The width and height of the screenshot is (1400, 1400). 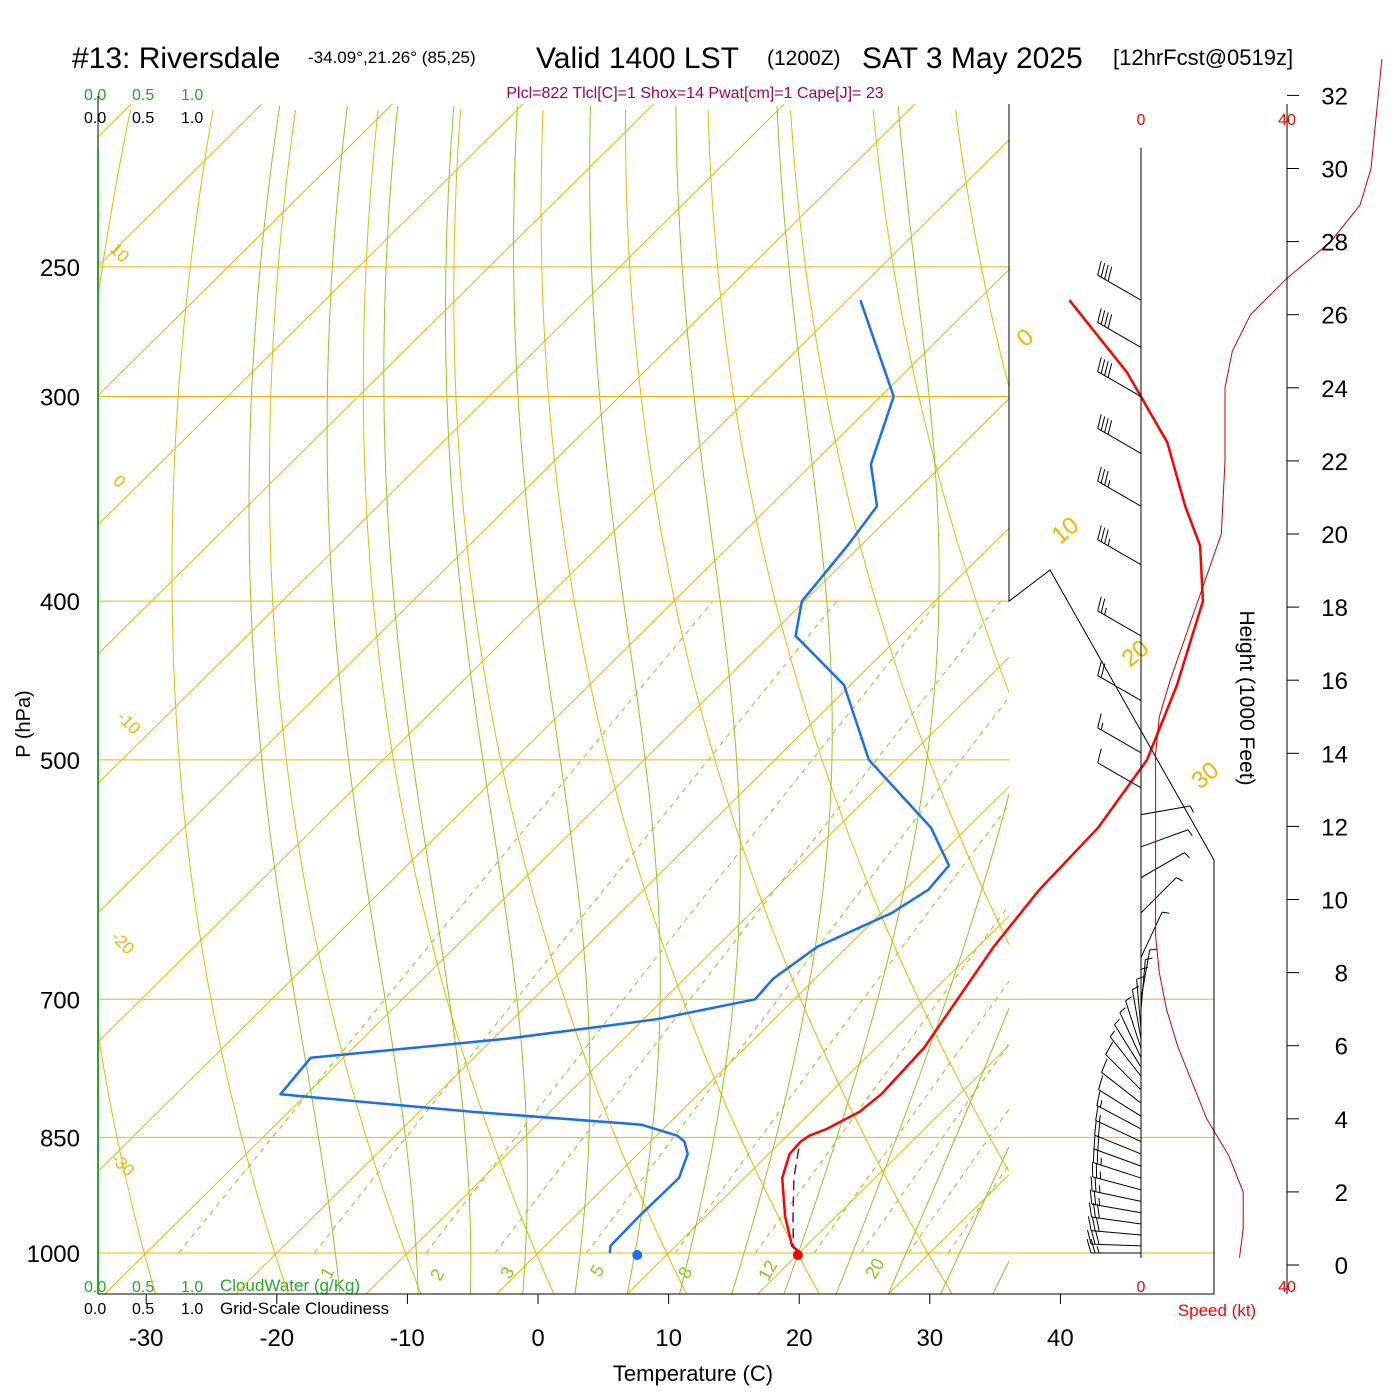 What do you see at coordinates (1206, 776) in the screenshot?
I see `dry-adiabat-label: 30` at bounding box center [1206, 776].